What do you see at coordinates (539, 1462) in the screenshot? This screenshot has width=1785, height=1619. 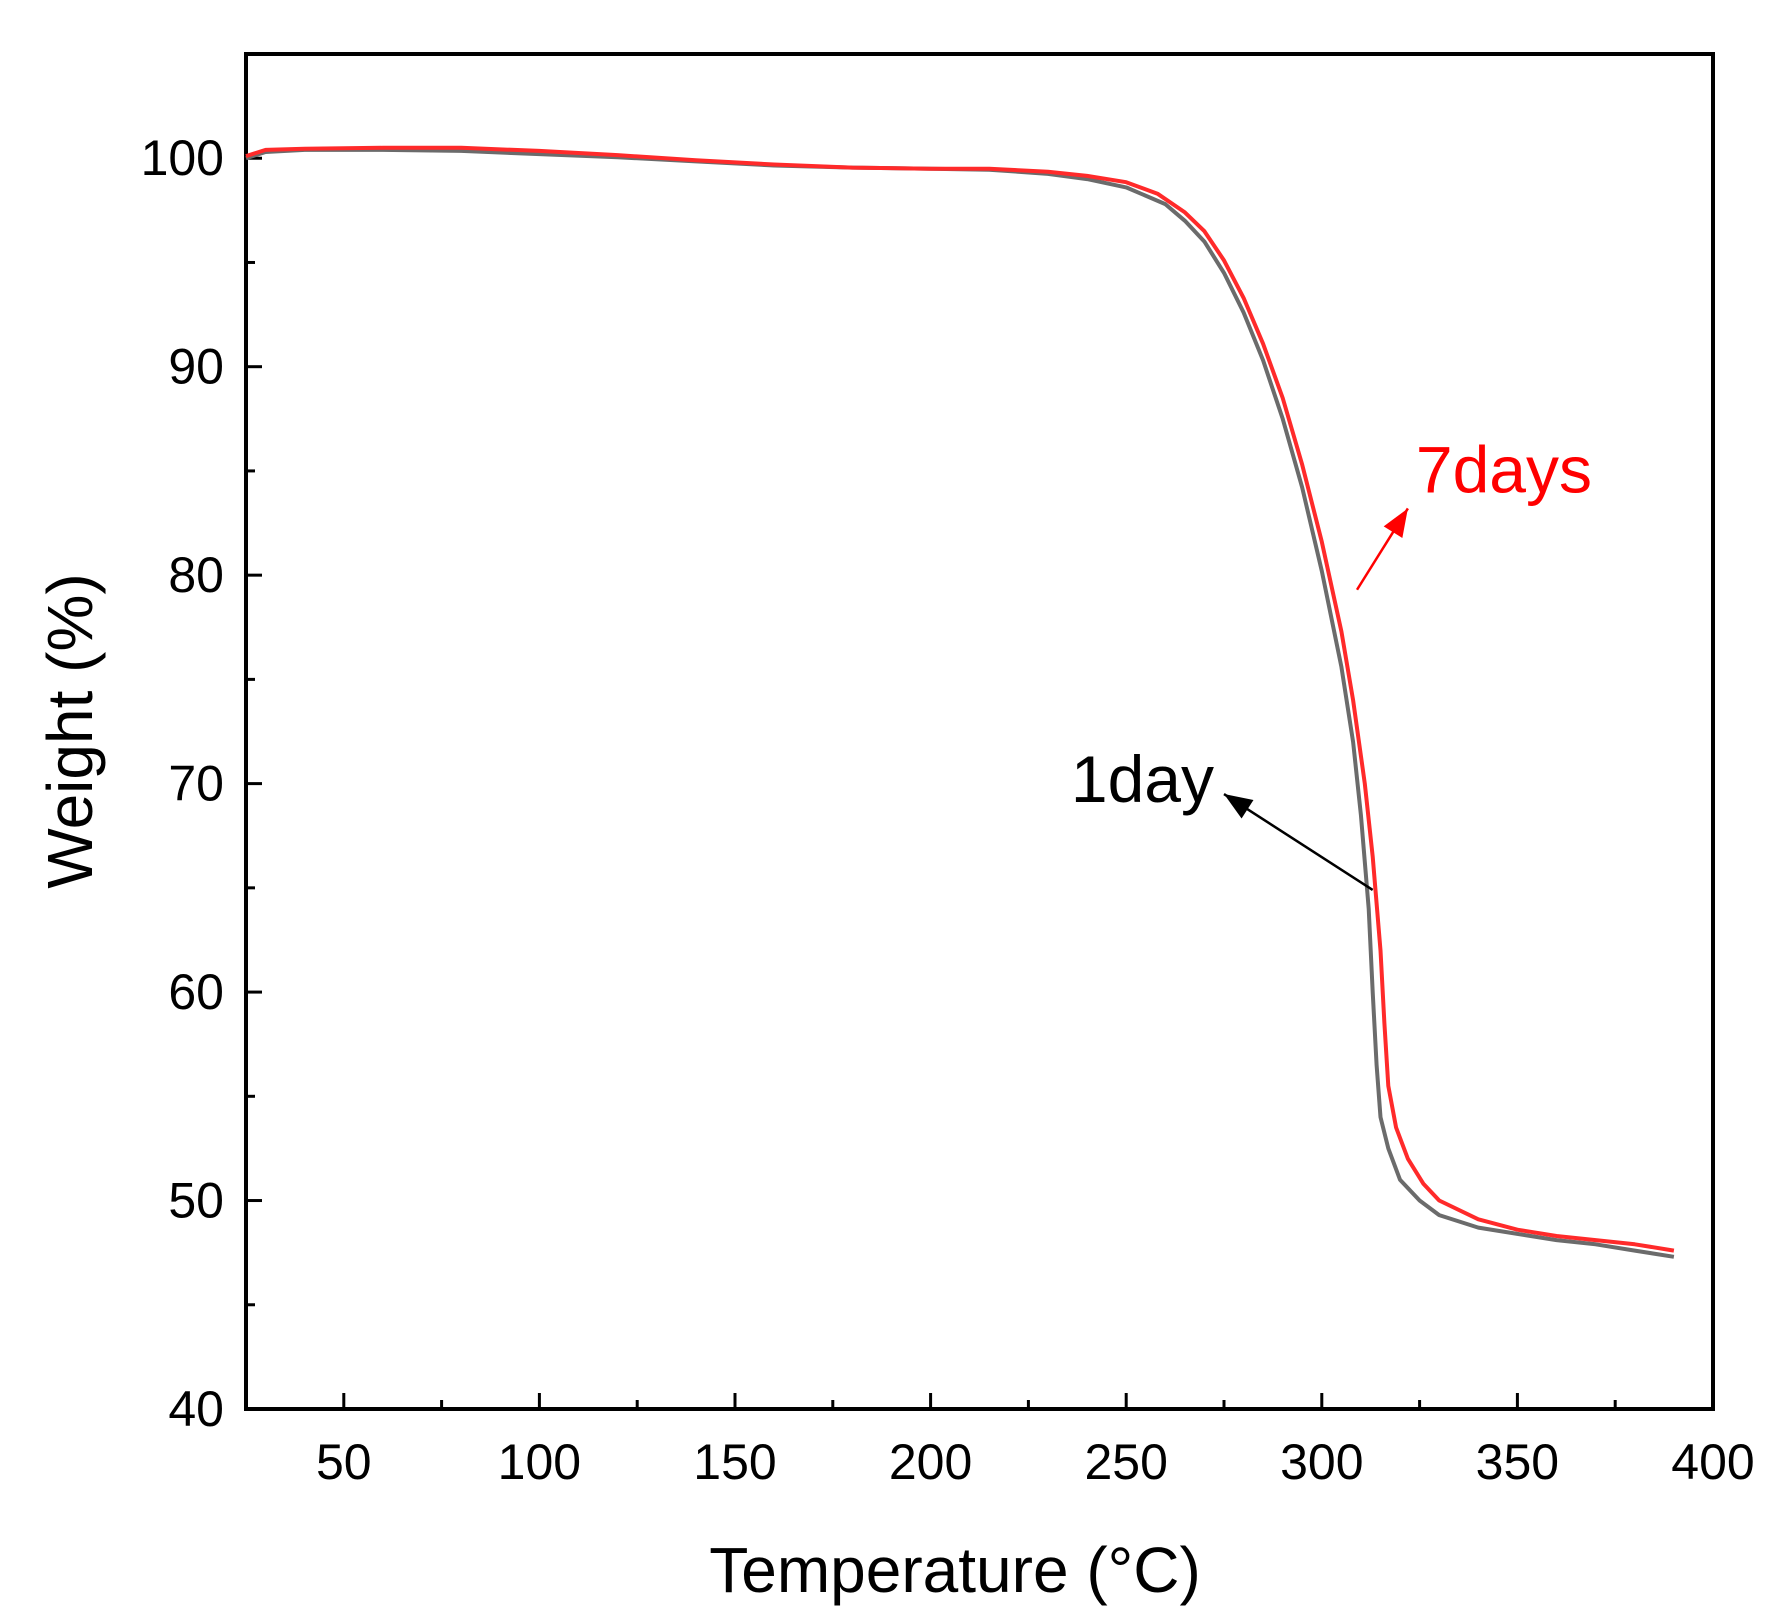 I see `x-tick-label: 100` at bounding box center [539, 1462].